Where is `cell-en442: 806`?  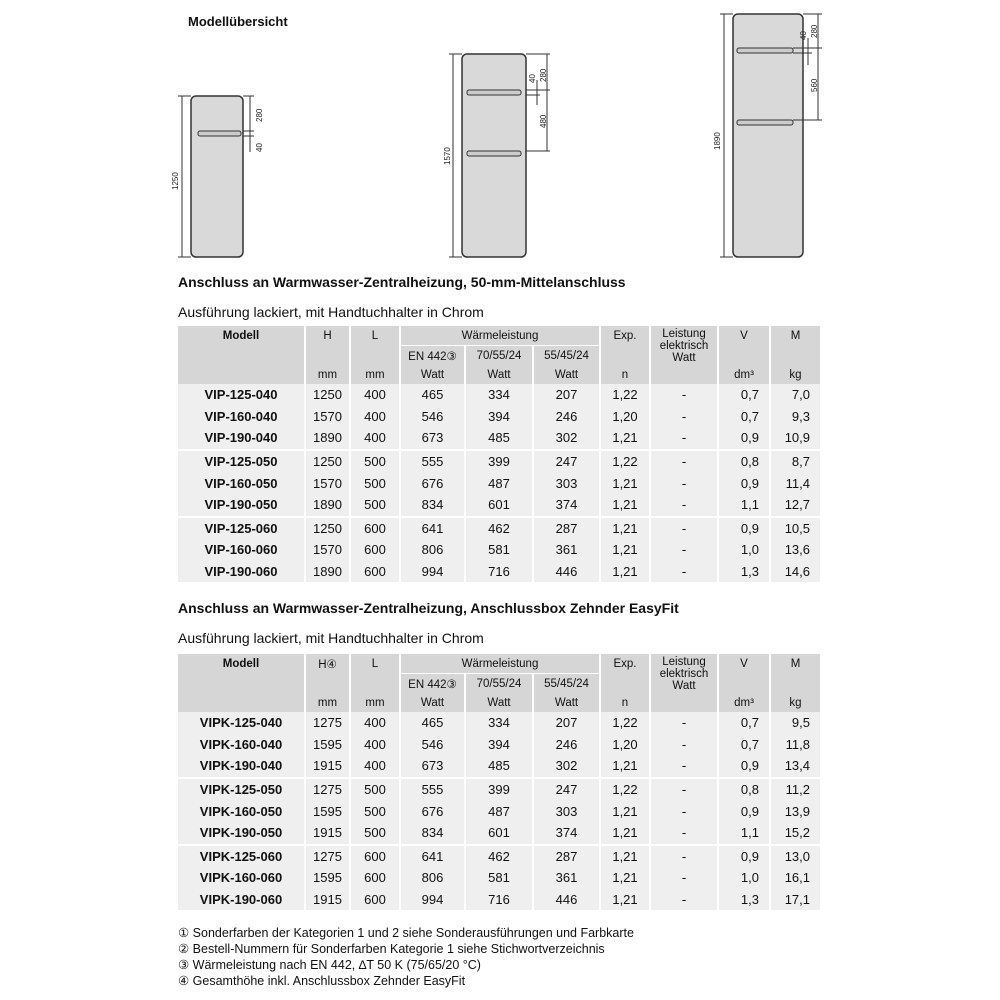 cell-en442: 806 is located at coordinates (432, 550).